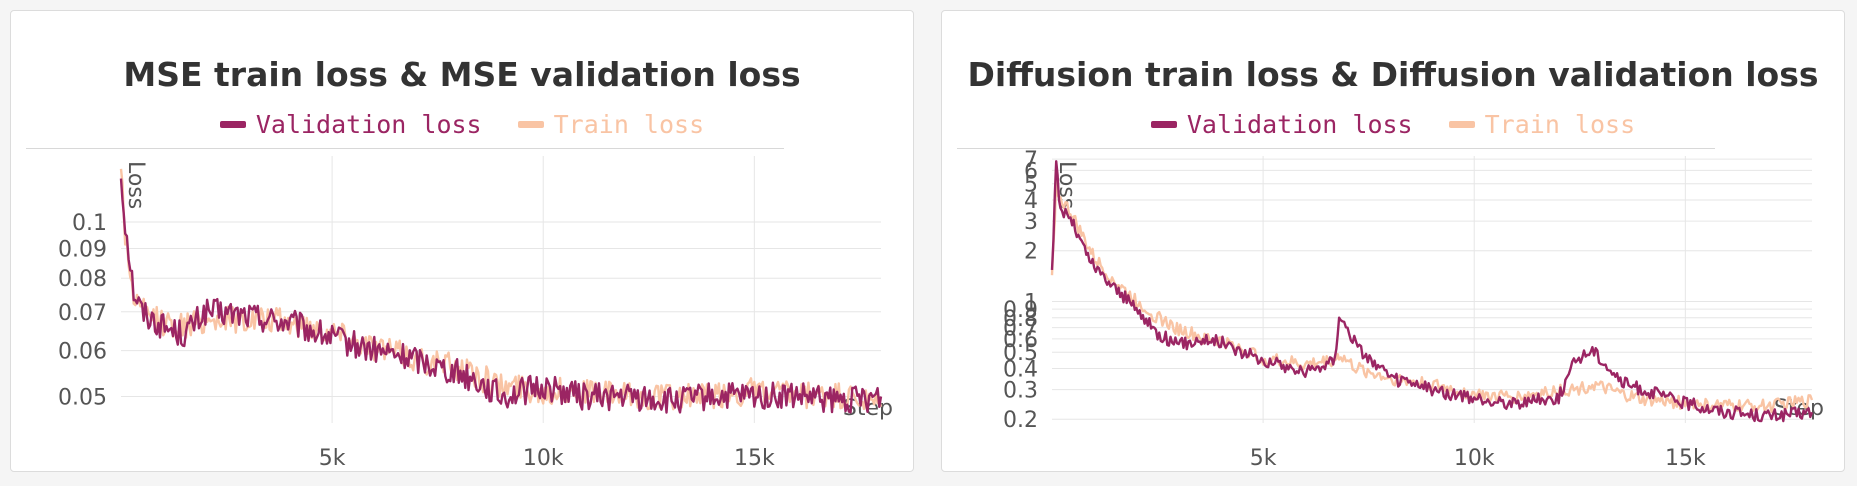 This screenshot has height=486, width=1857. What do you see at coordinates (462, 74) in the screenshot?
I see `chart-title: MSE train loss & MSE validation loss` at bounding box center [462, 74].